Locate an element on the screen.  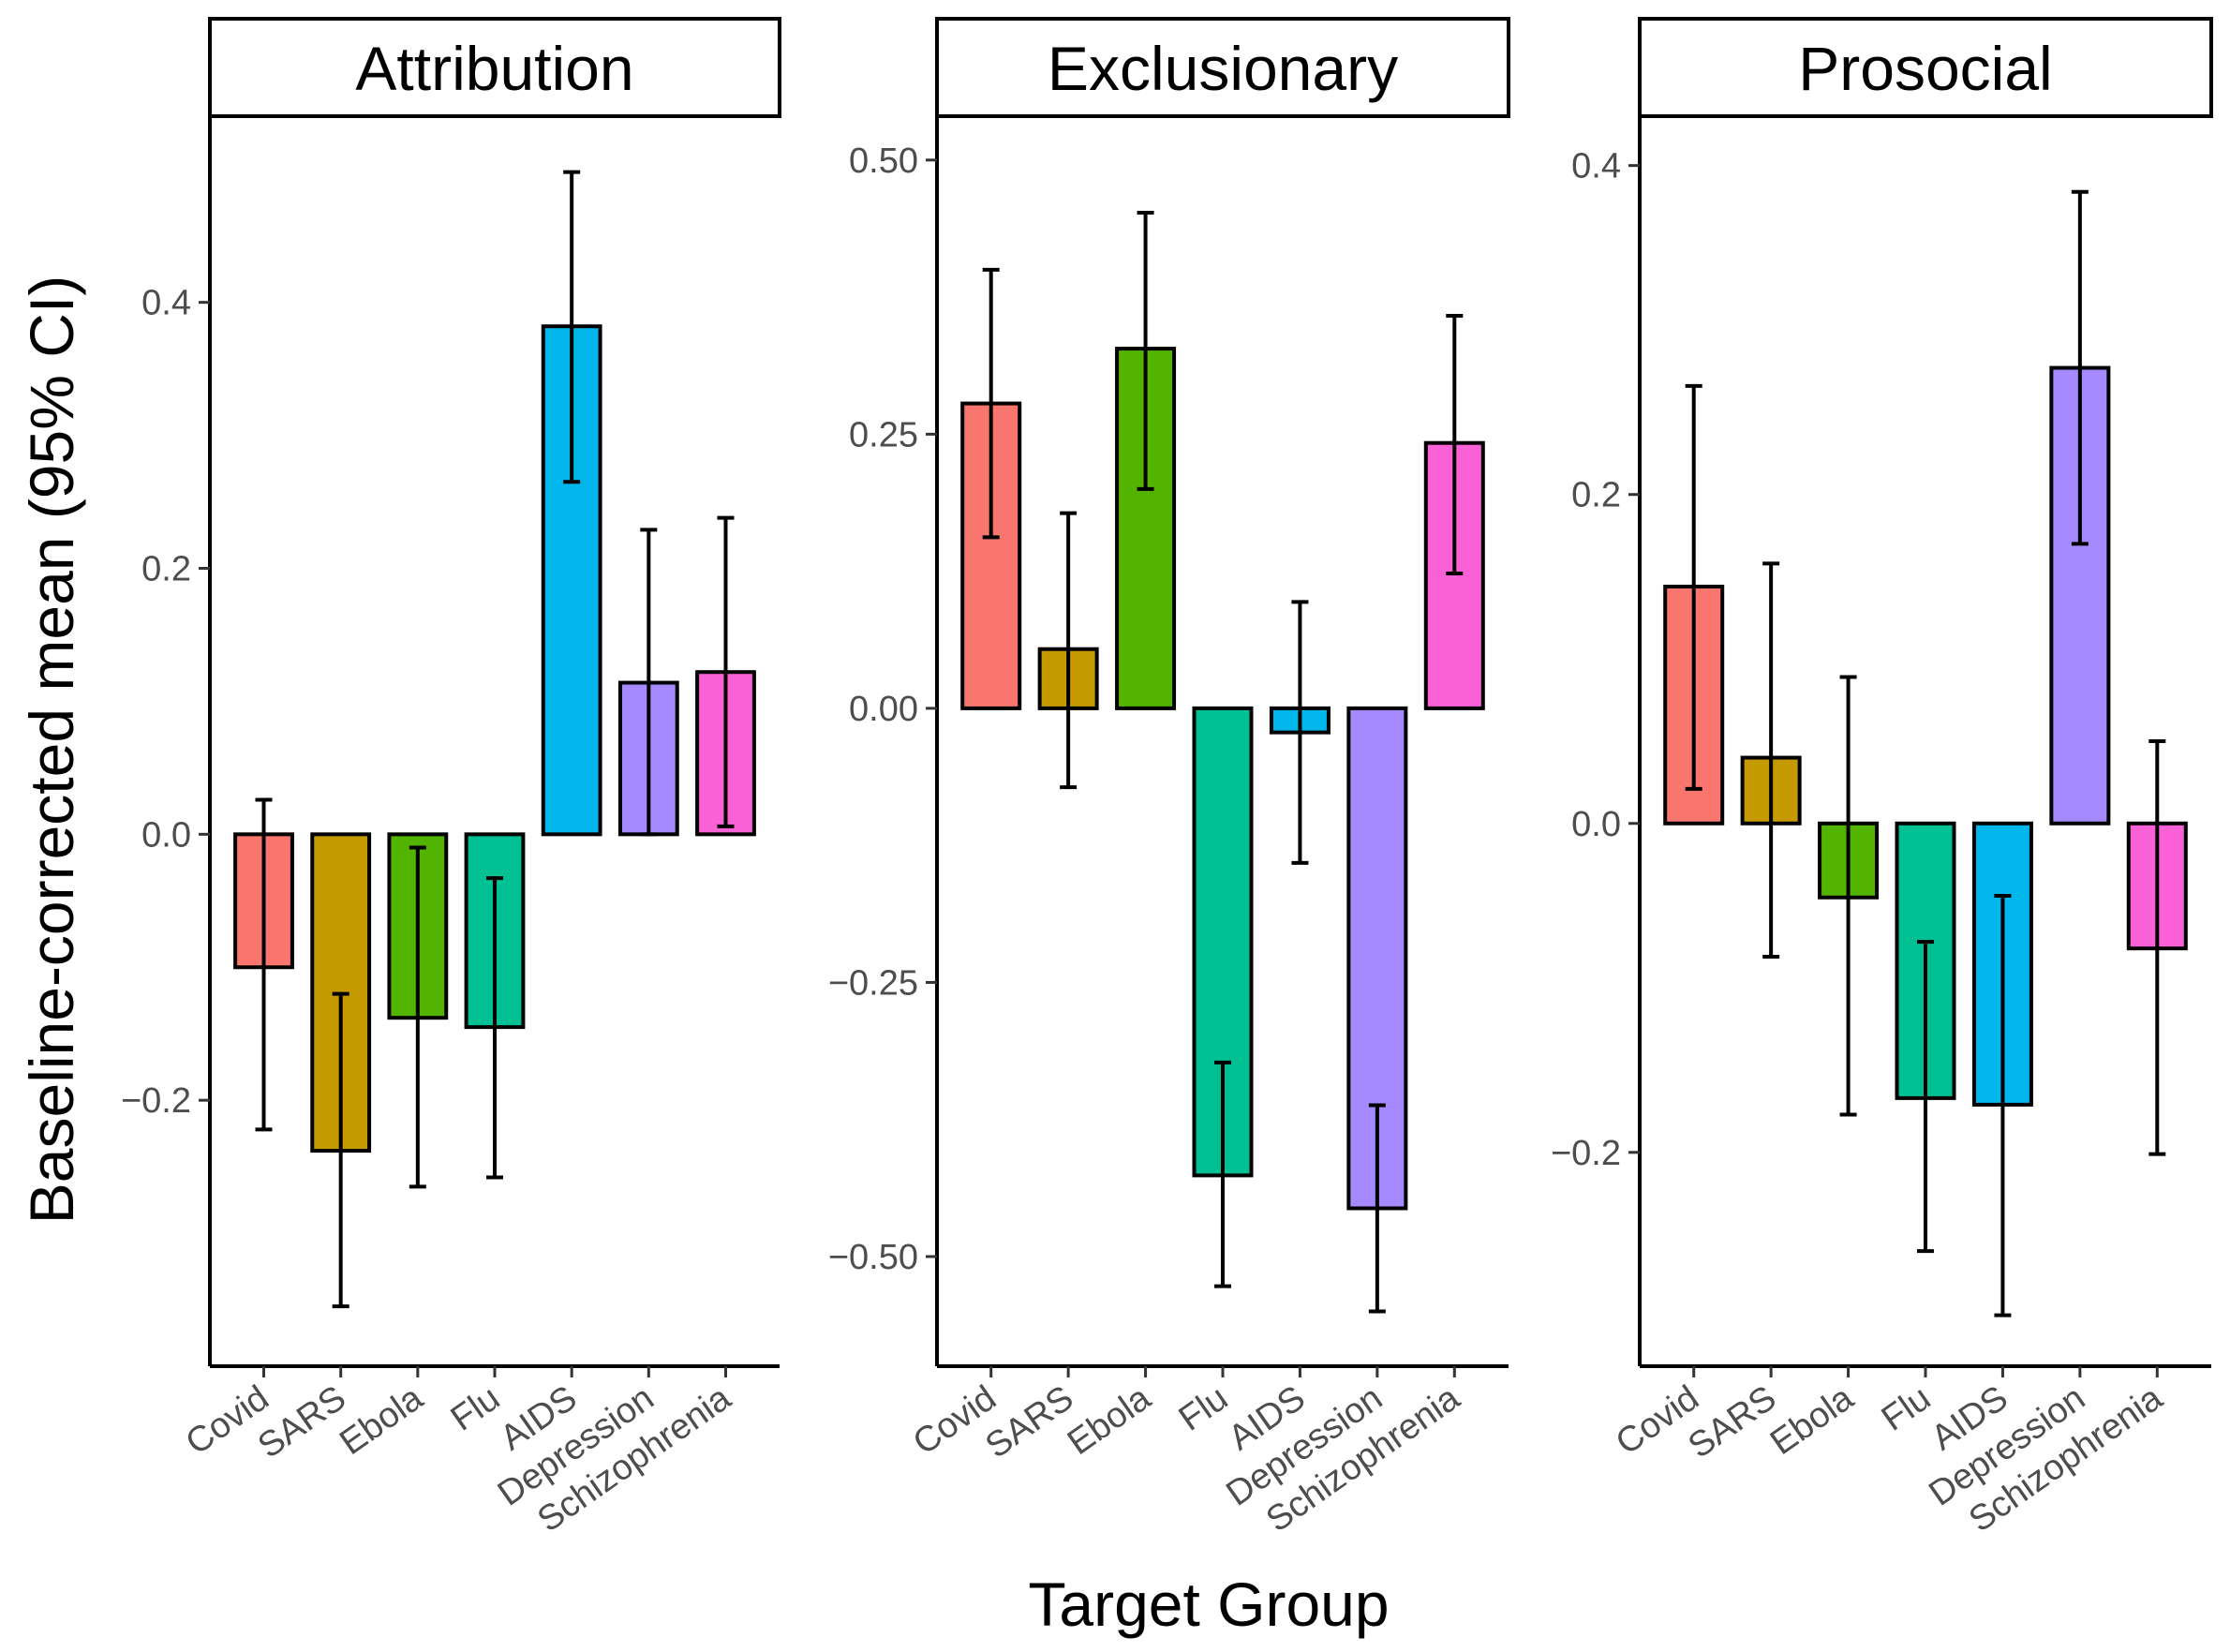
panel-title: Prosocial is located at coordinates (1925, 68).